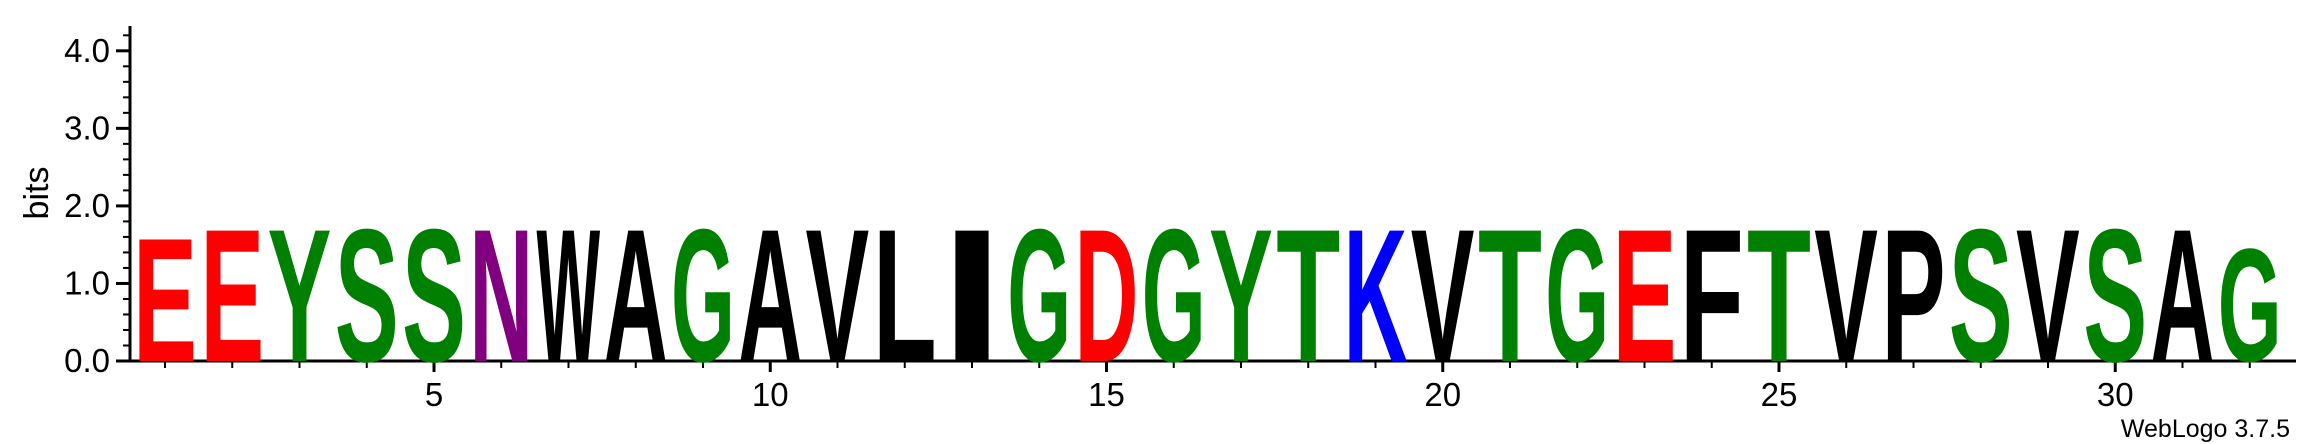  I want to click on y-tick-label: 3.0, so click(87, 127).